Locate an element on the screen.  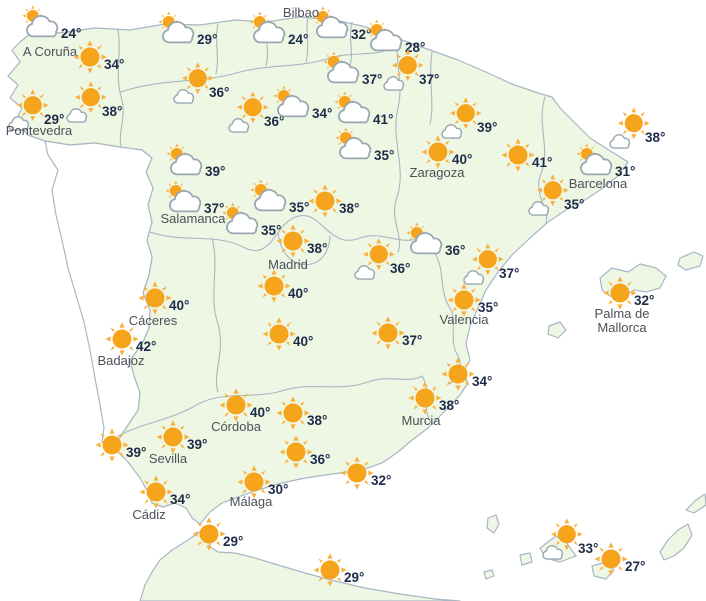
temperature-label: 30° is located at coordinates (278, 489).